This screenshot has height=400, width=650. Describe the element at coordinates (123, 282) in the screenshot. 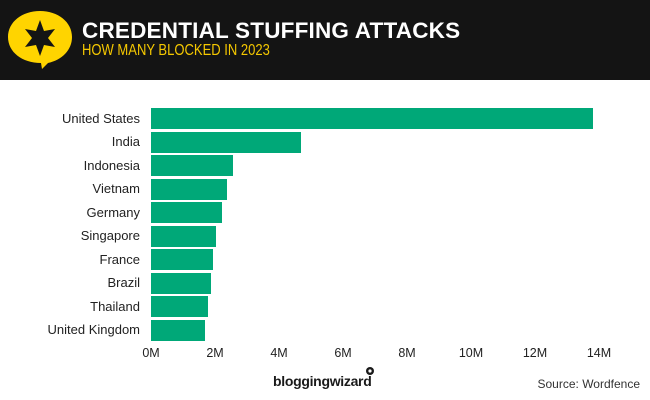

I see `category-label: Brazil` at that location.